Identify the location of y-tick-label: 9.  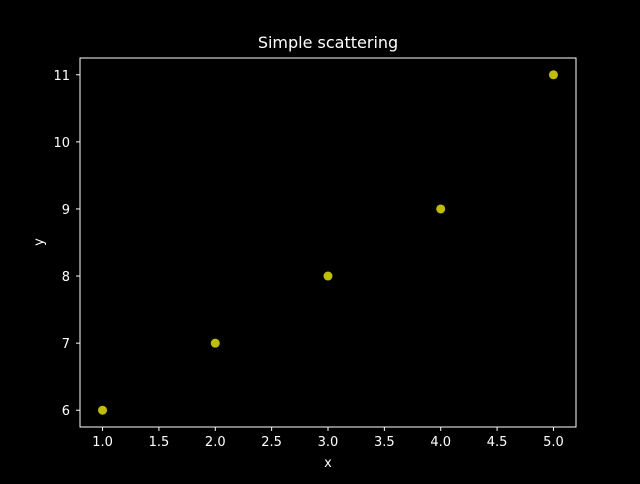
(66, 210).